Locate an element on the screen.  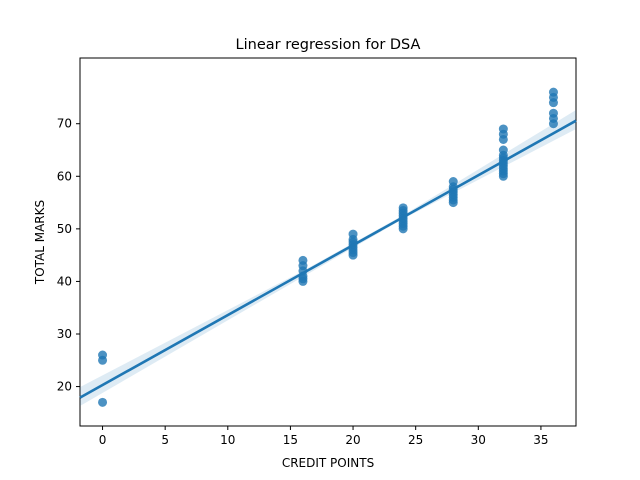
x-tick-label: 35 is located at coordinates (540, 440).